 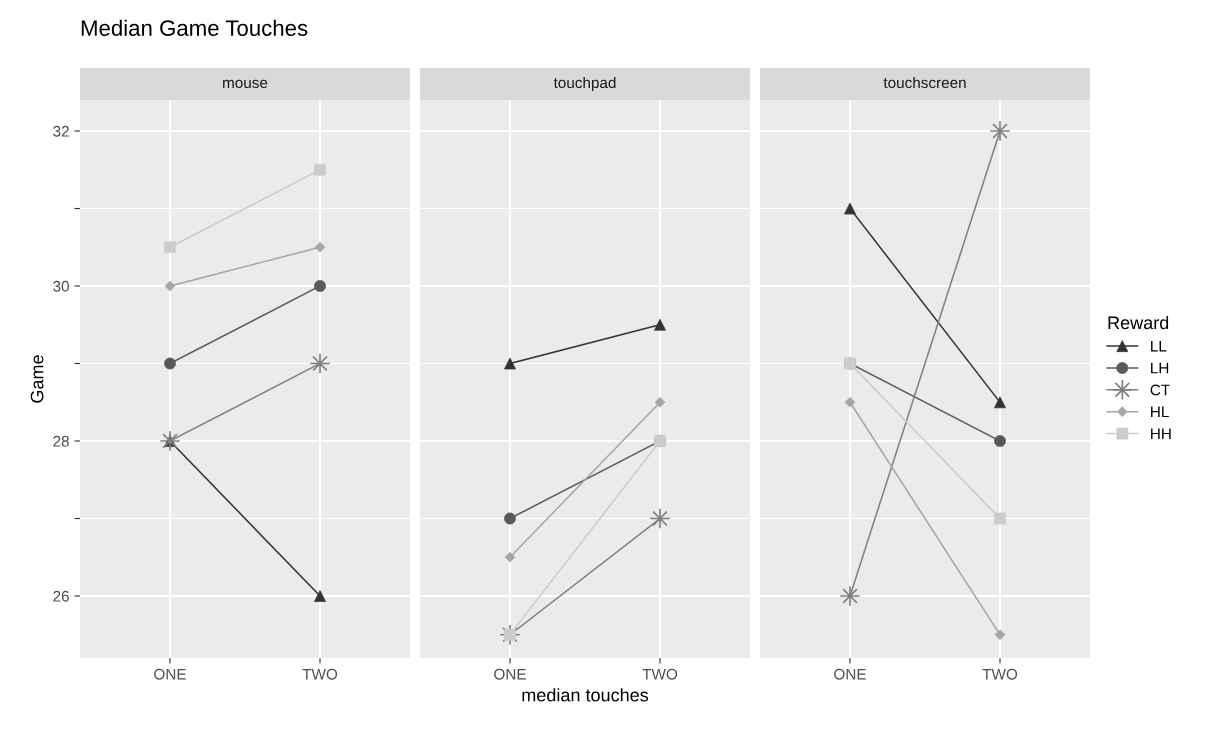 I want to click on y-tick-label: 28, so click(x=61, y=441).